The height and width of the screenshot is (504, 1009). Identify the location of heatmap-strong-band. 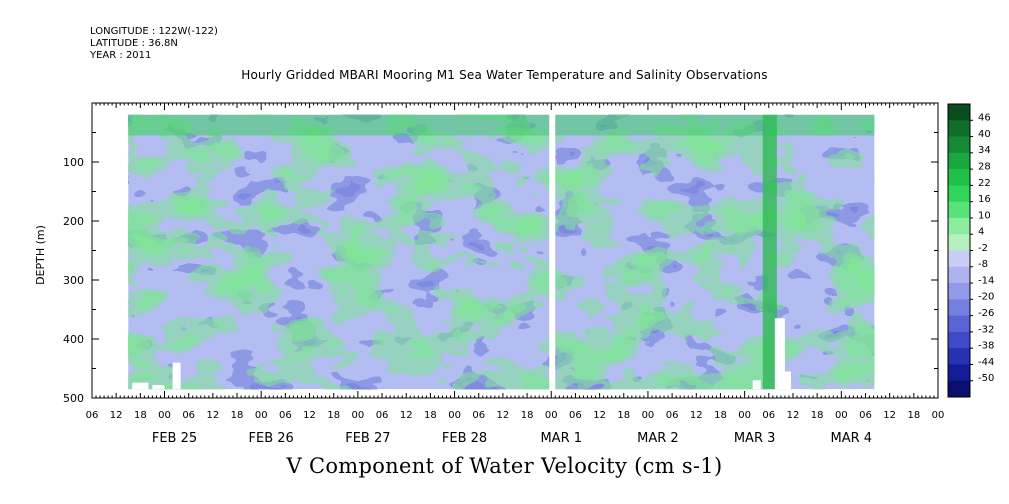
(769, 252).